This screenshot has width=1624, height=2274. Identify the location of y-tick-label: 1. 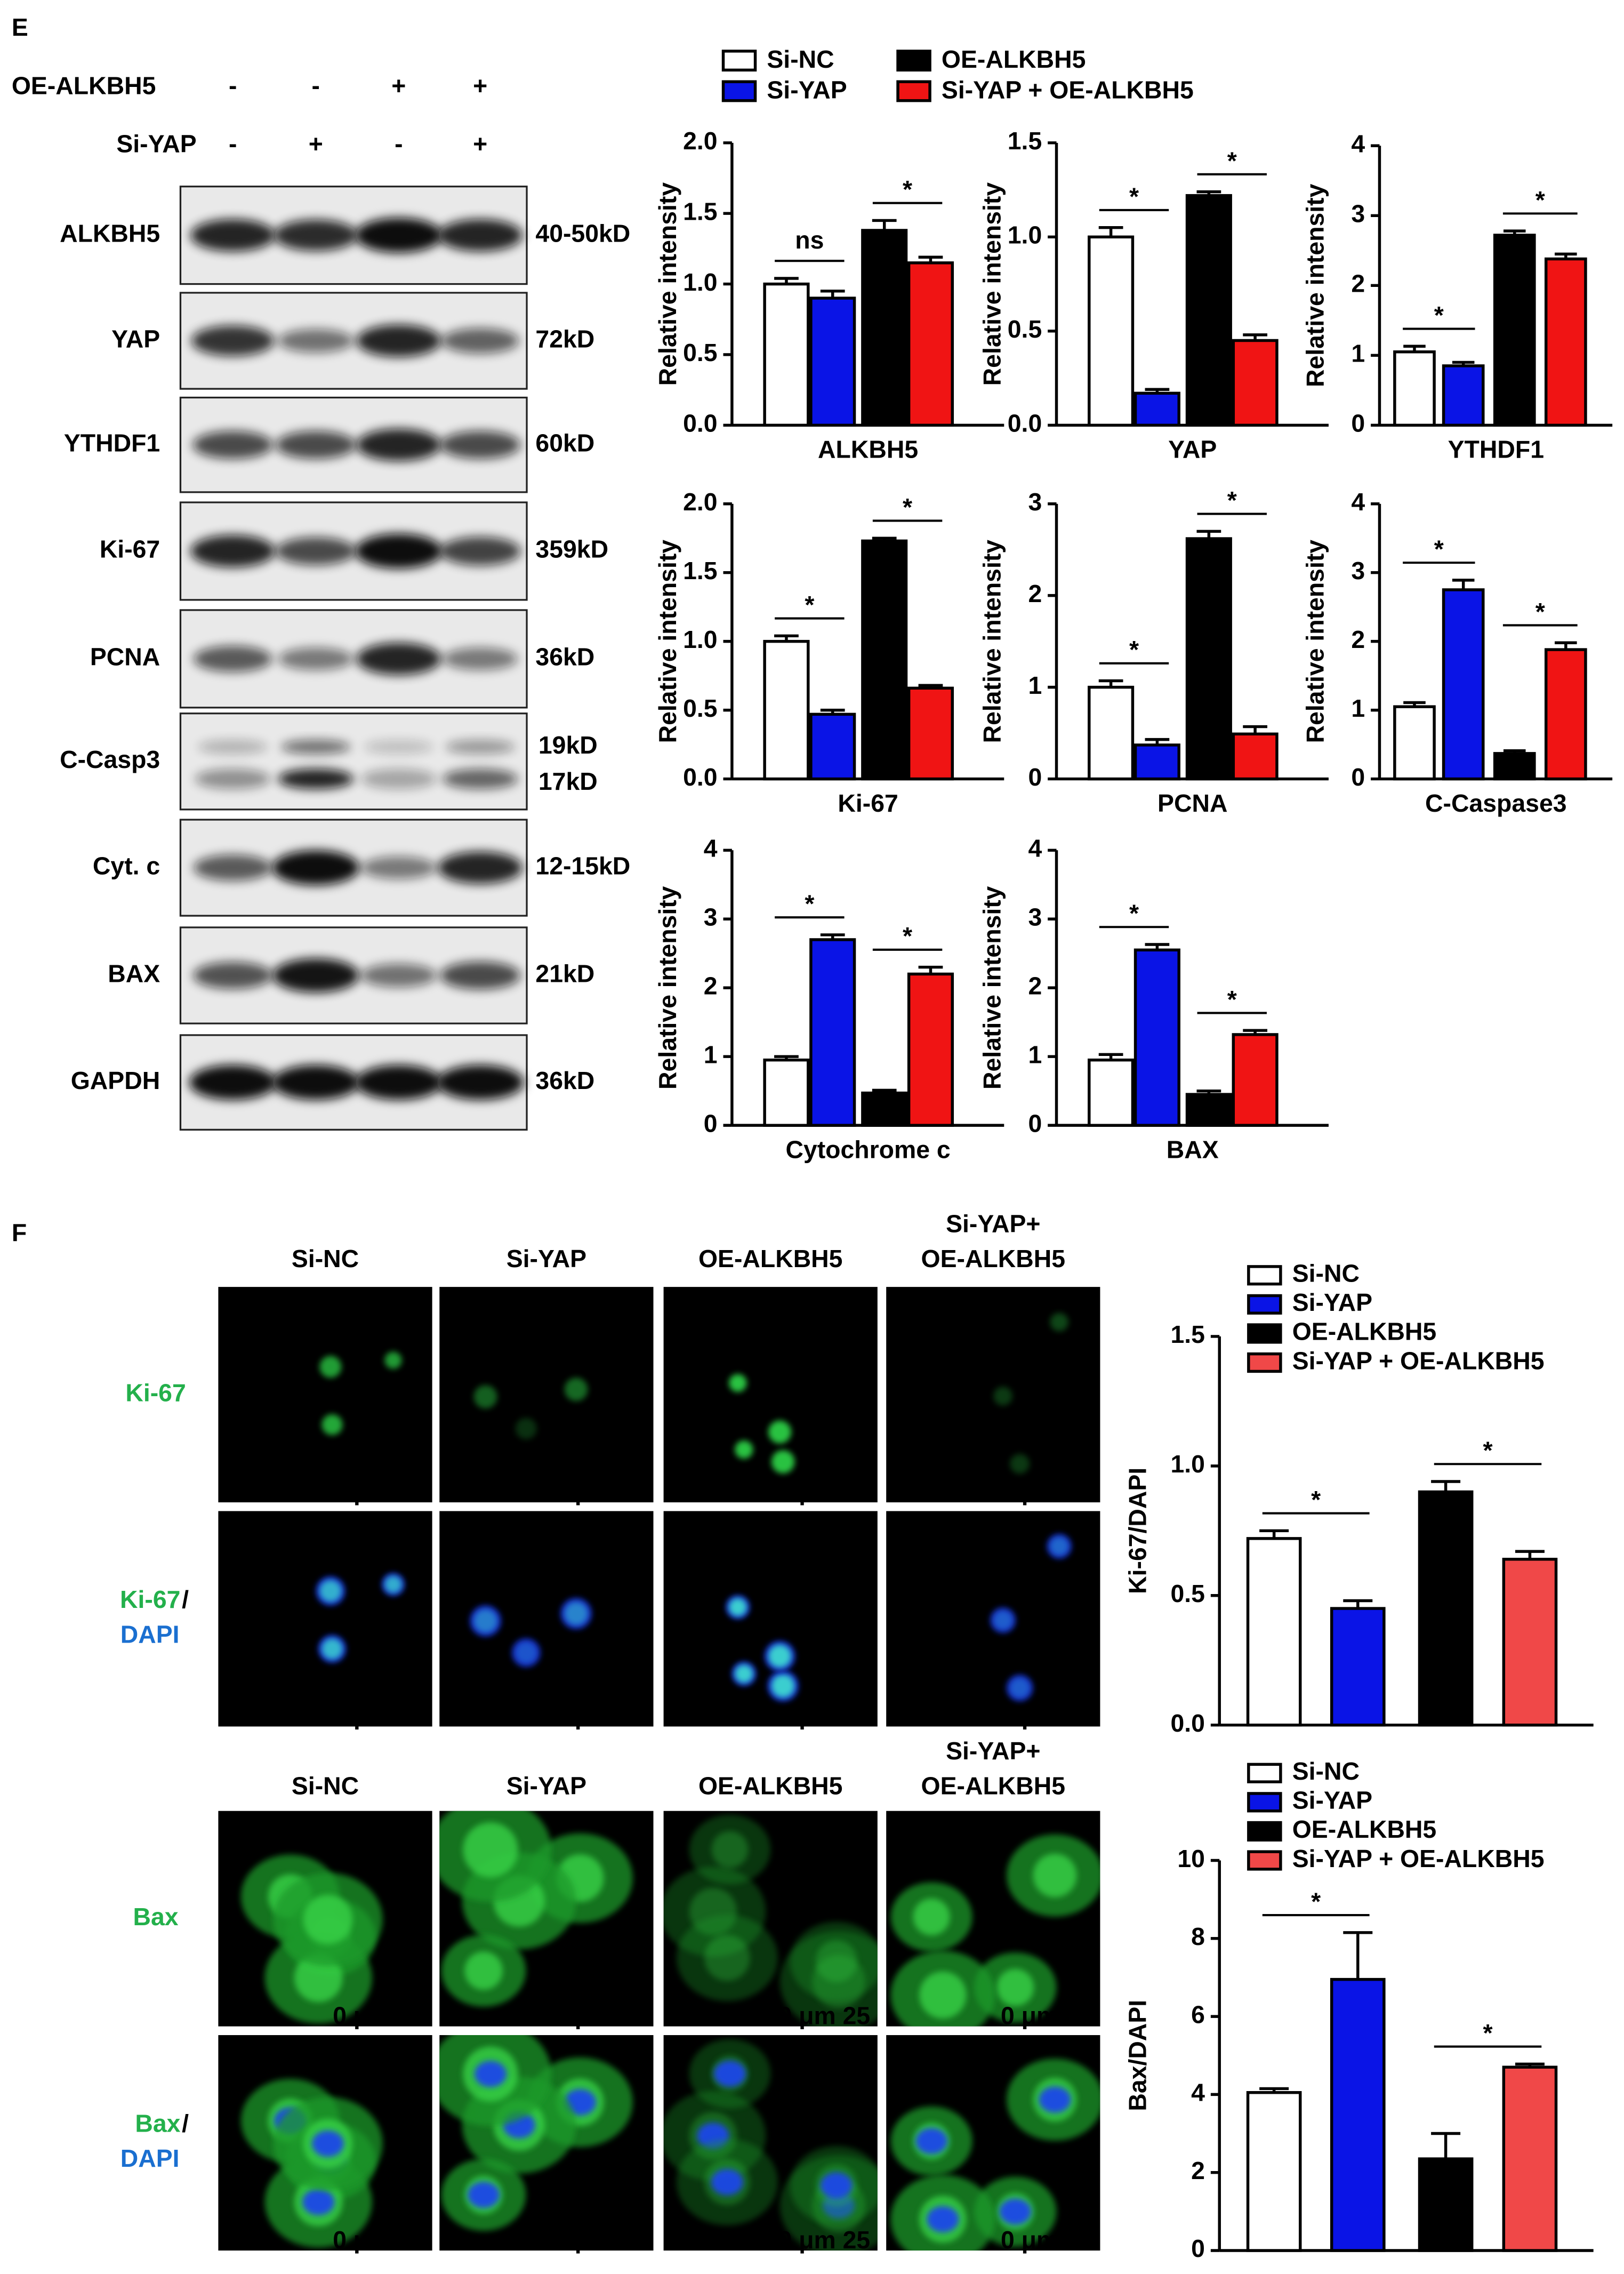
(1358, 708).